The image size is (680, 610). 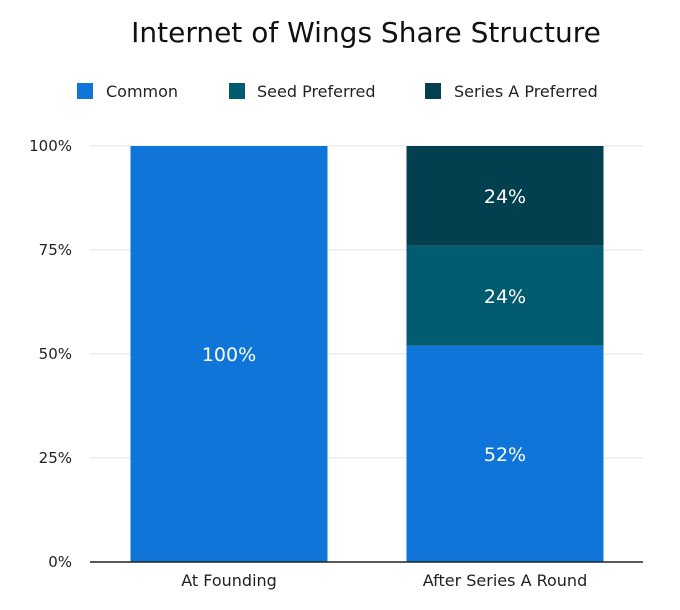 I want to click on data-label-1-1: 24%, so click(x=505, y=297).